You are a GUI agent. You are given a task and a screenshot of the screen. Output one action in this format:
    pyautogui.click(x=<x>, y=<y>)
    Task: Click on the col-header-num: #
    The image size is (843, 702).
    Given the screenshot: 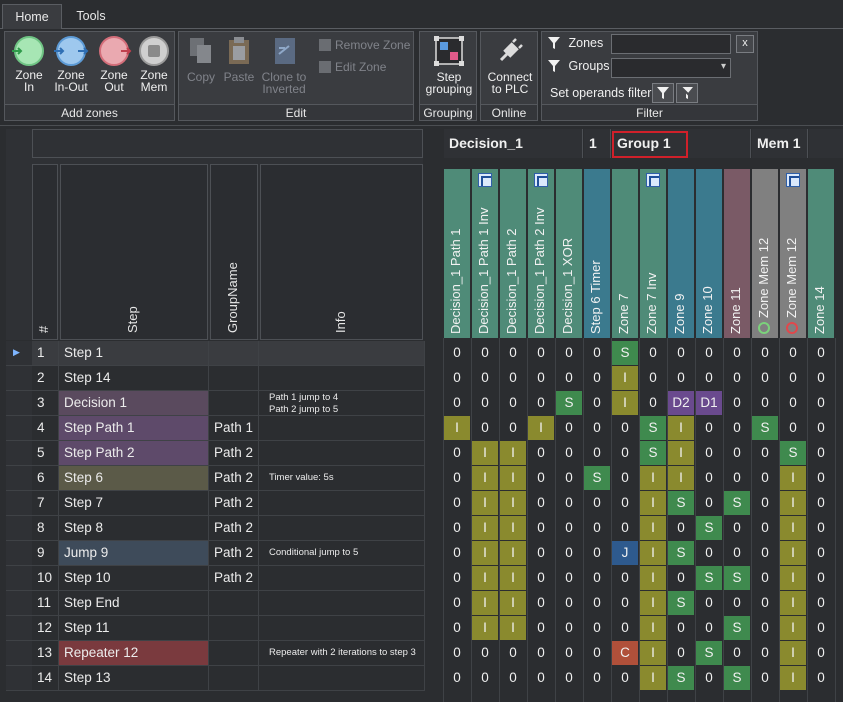 What is the action you would take?
    pyautogui.click(x=45, y=252)
    